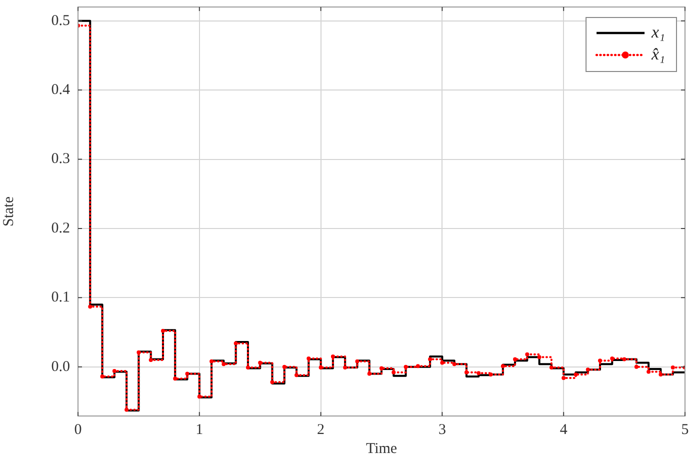  I want to click on x-tick-label: 5, so click(685, 430).